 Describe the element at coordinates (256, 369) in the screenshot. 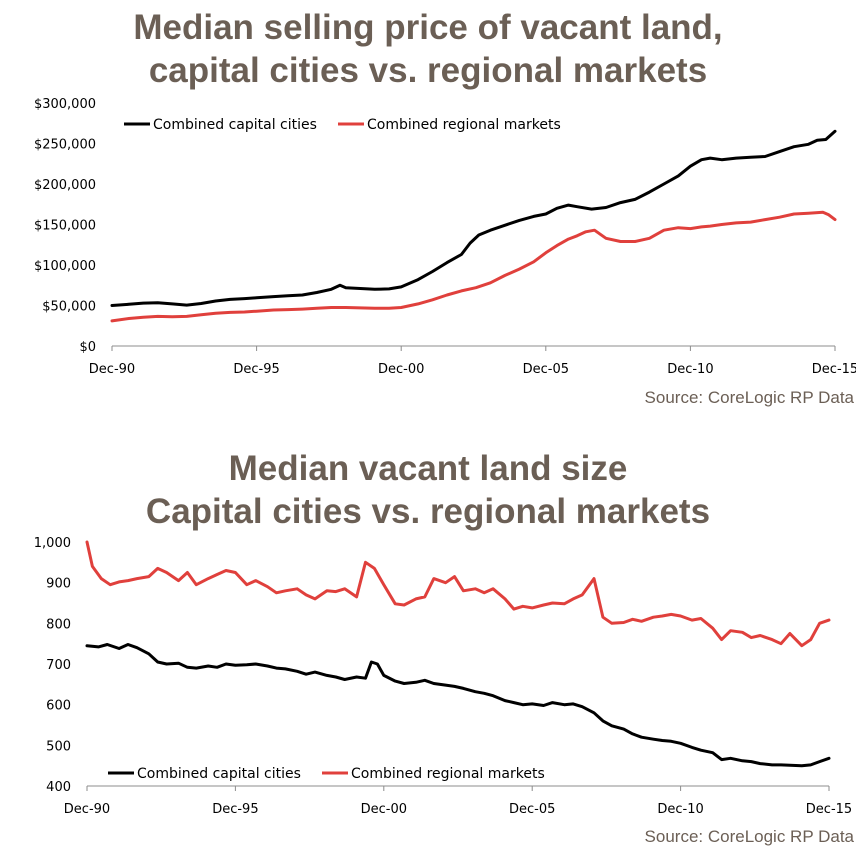

I see `chart1-x-tick-label: Dec-95` at that location.